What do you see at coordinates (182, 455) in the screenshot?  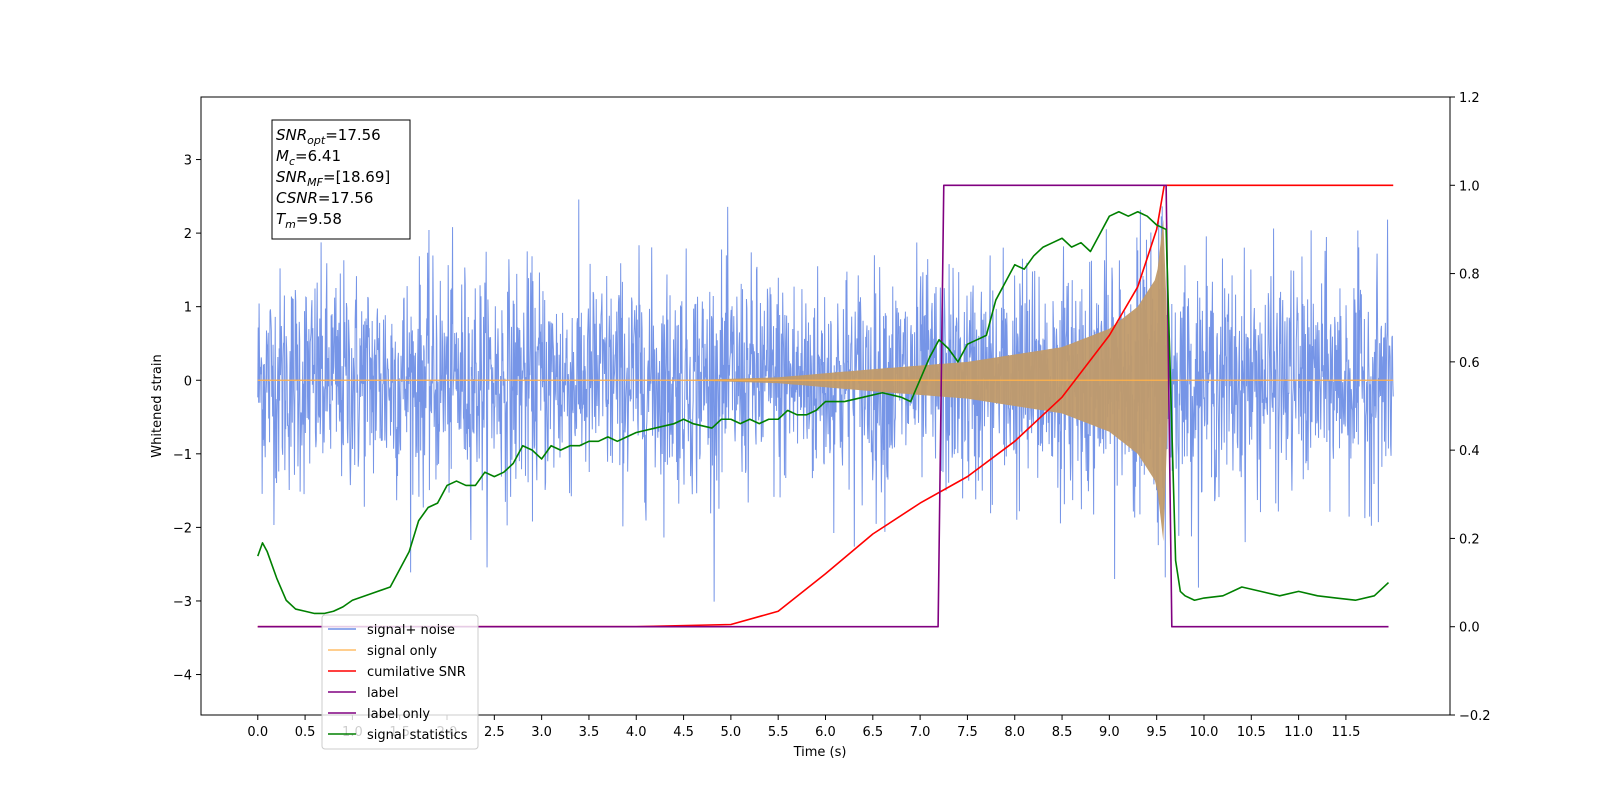 I see `y-left-tick-label: −1` at bounding box center [182, 455].